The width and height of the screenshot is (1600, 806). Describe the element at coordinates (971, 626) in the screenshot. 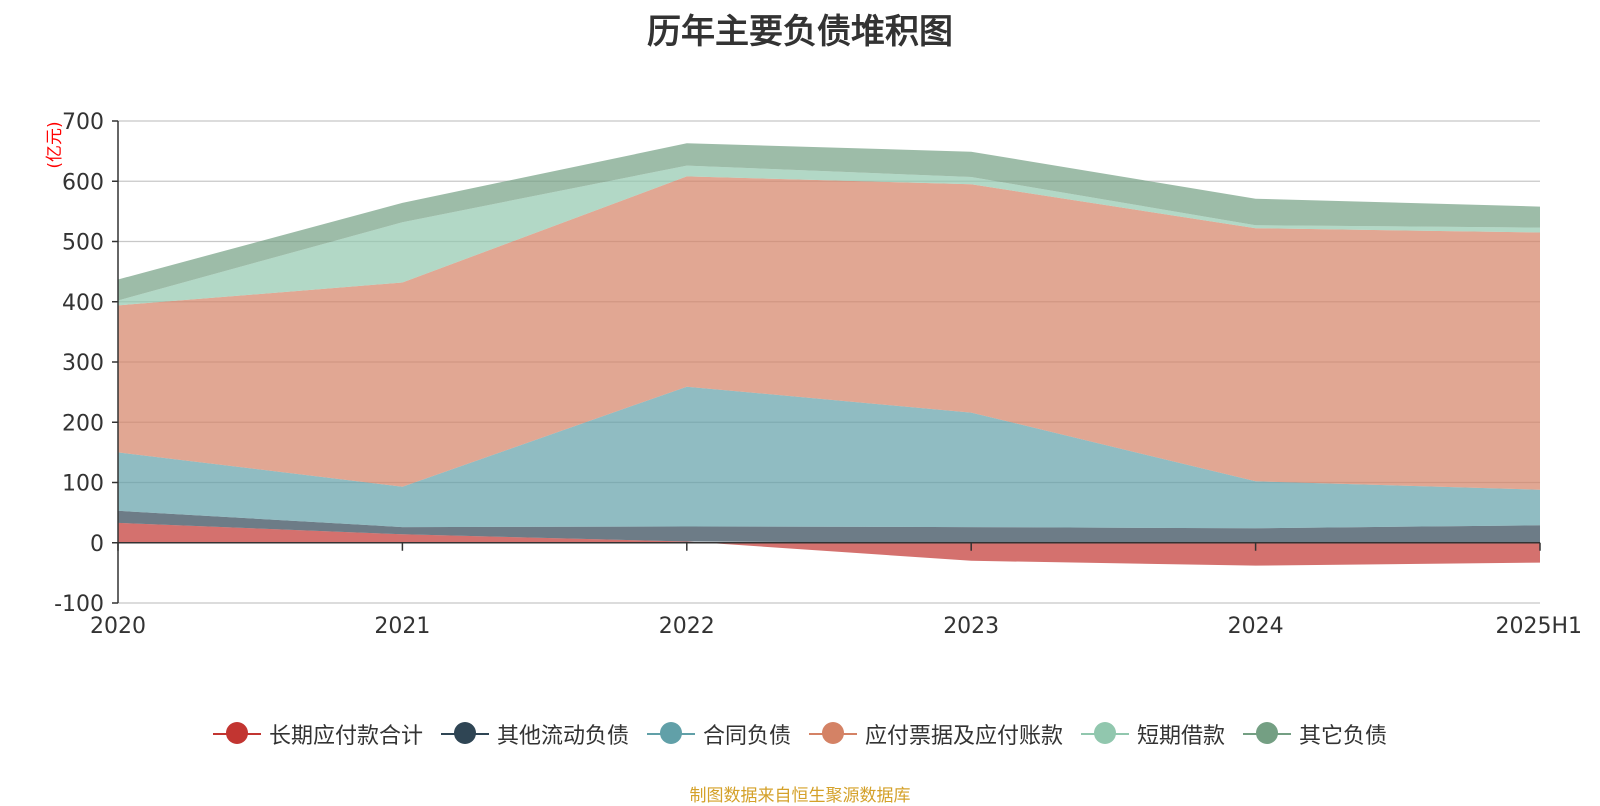

I see `x-tick-label: 2023` at that location.